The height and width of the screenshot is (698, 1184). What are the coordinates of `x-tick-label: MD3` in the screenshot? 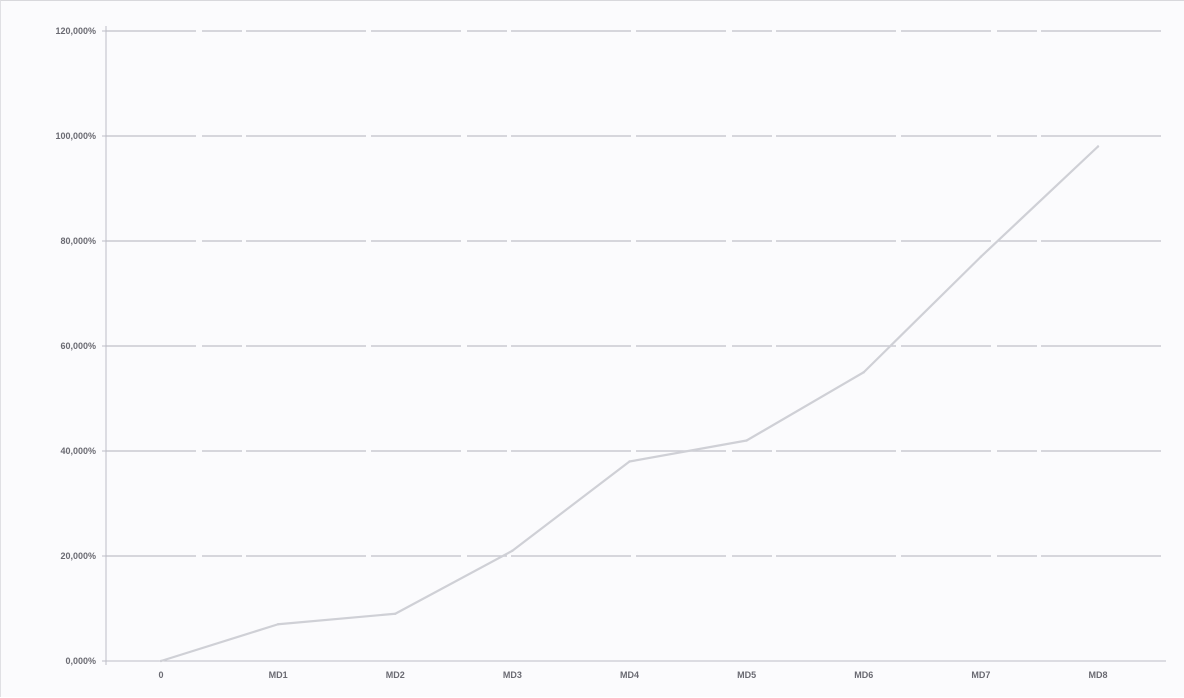 It's located at (512, 675).